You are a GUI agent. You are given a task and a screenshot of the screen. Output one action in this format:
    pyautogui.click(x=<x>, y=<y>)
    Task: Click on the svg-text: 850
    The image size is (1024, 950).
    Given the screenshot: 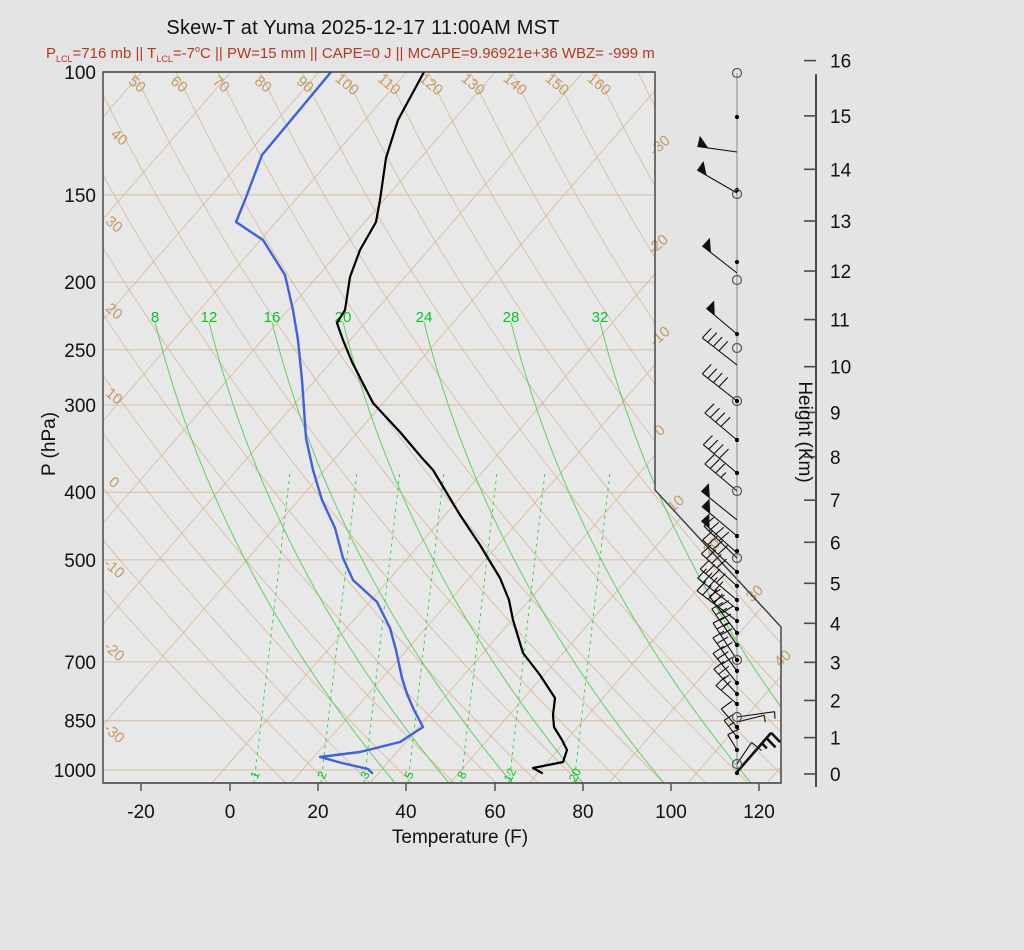 What is the action you would take?
    pyautogui.click(x=80, y=722)
    